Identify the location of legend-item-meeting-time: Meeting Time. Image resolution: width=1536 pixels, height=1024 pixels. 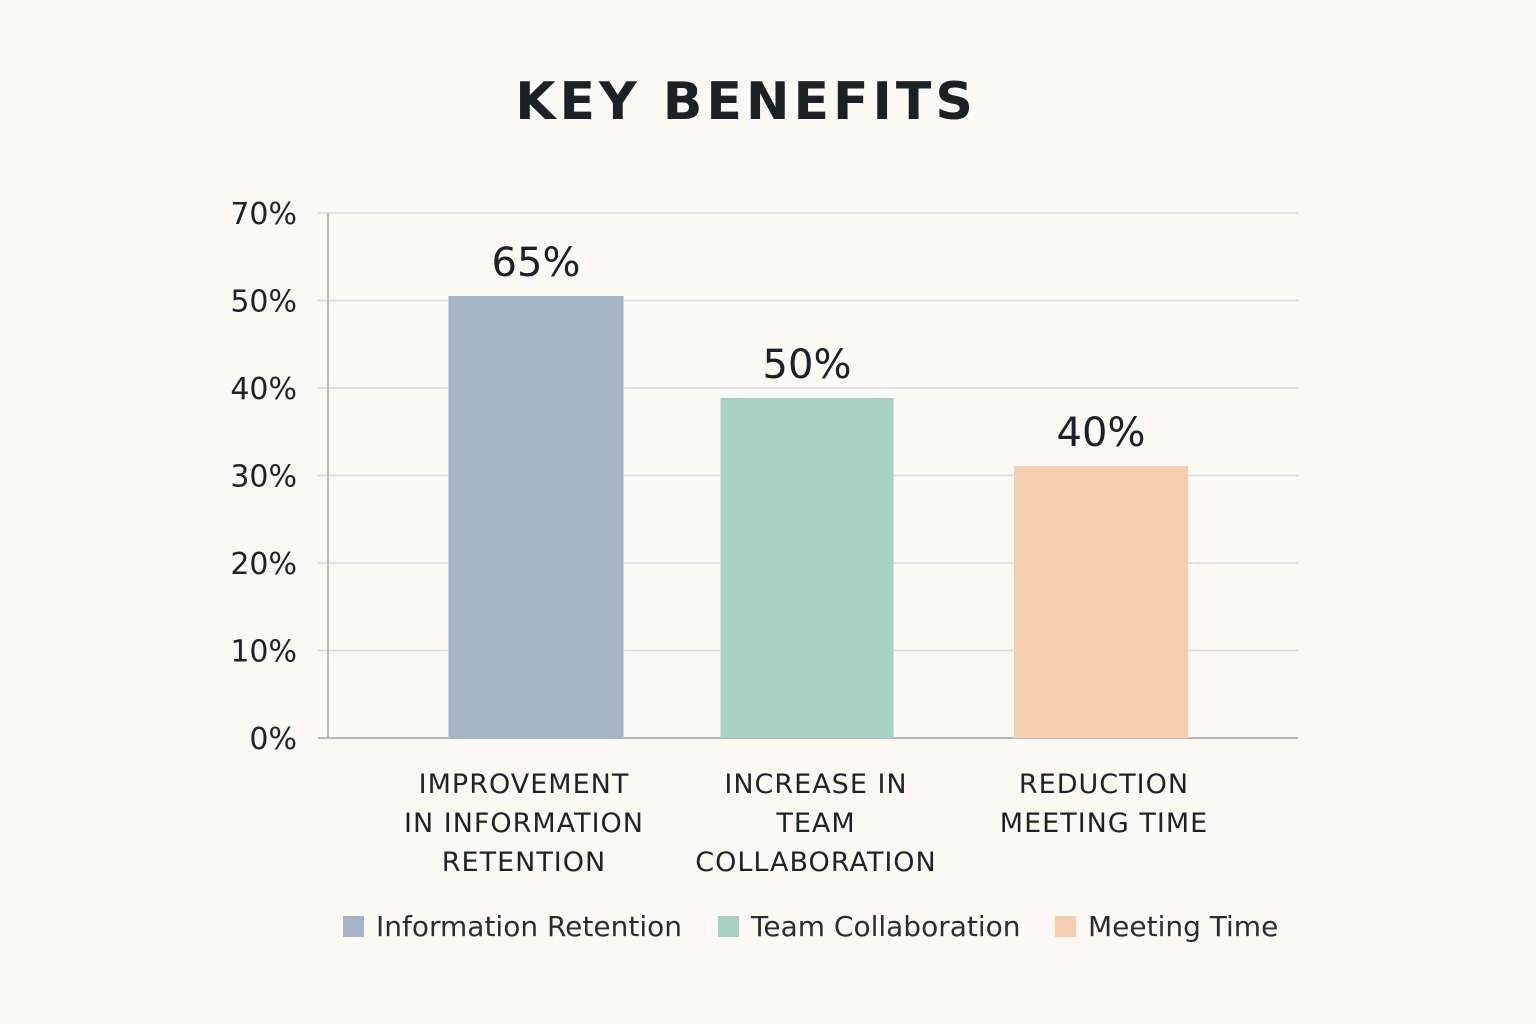
(1166, 926).